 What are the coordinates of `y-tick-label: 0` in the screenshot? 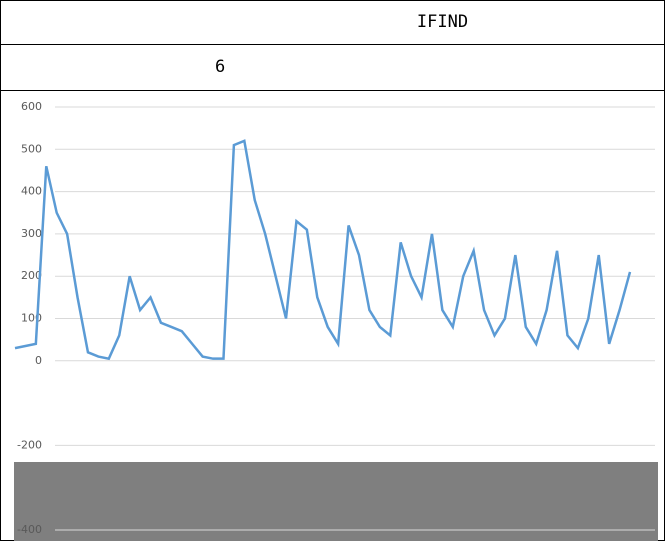 It's located at (38, 360).